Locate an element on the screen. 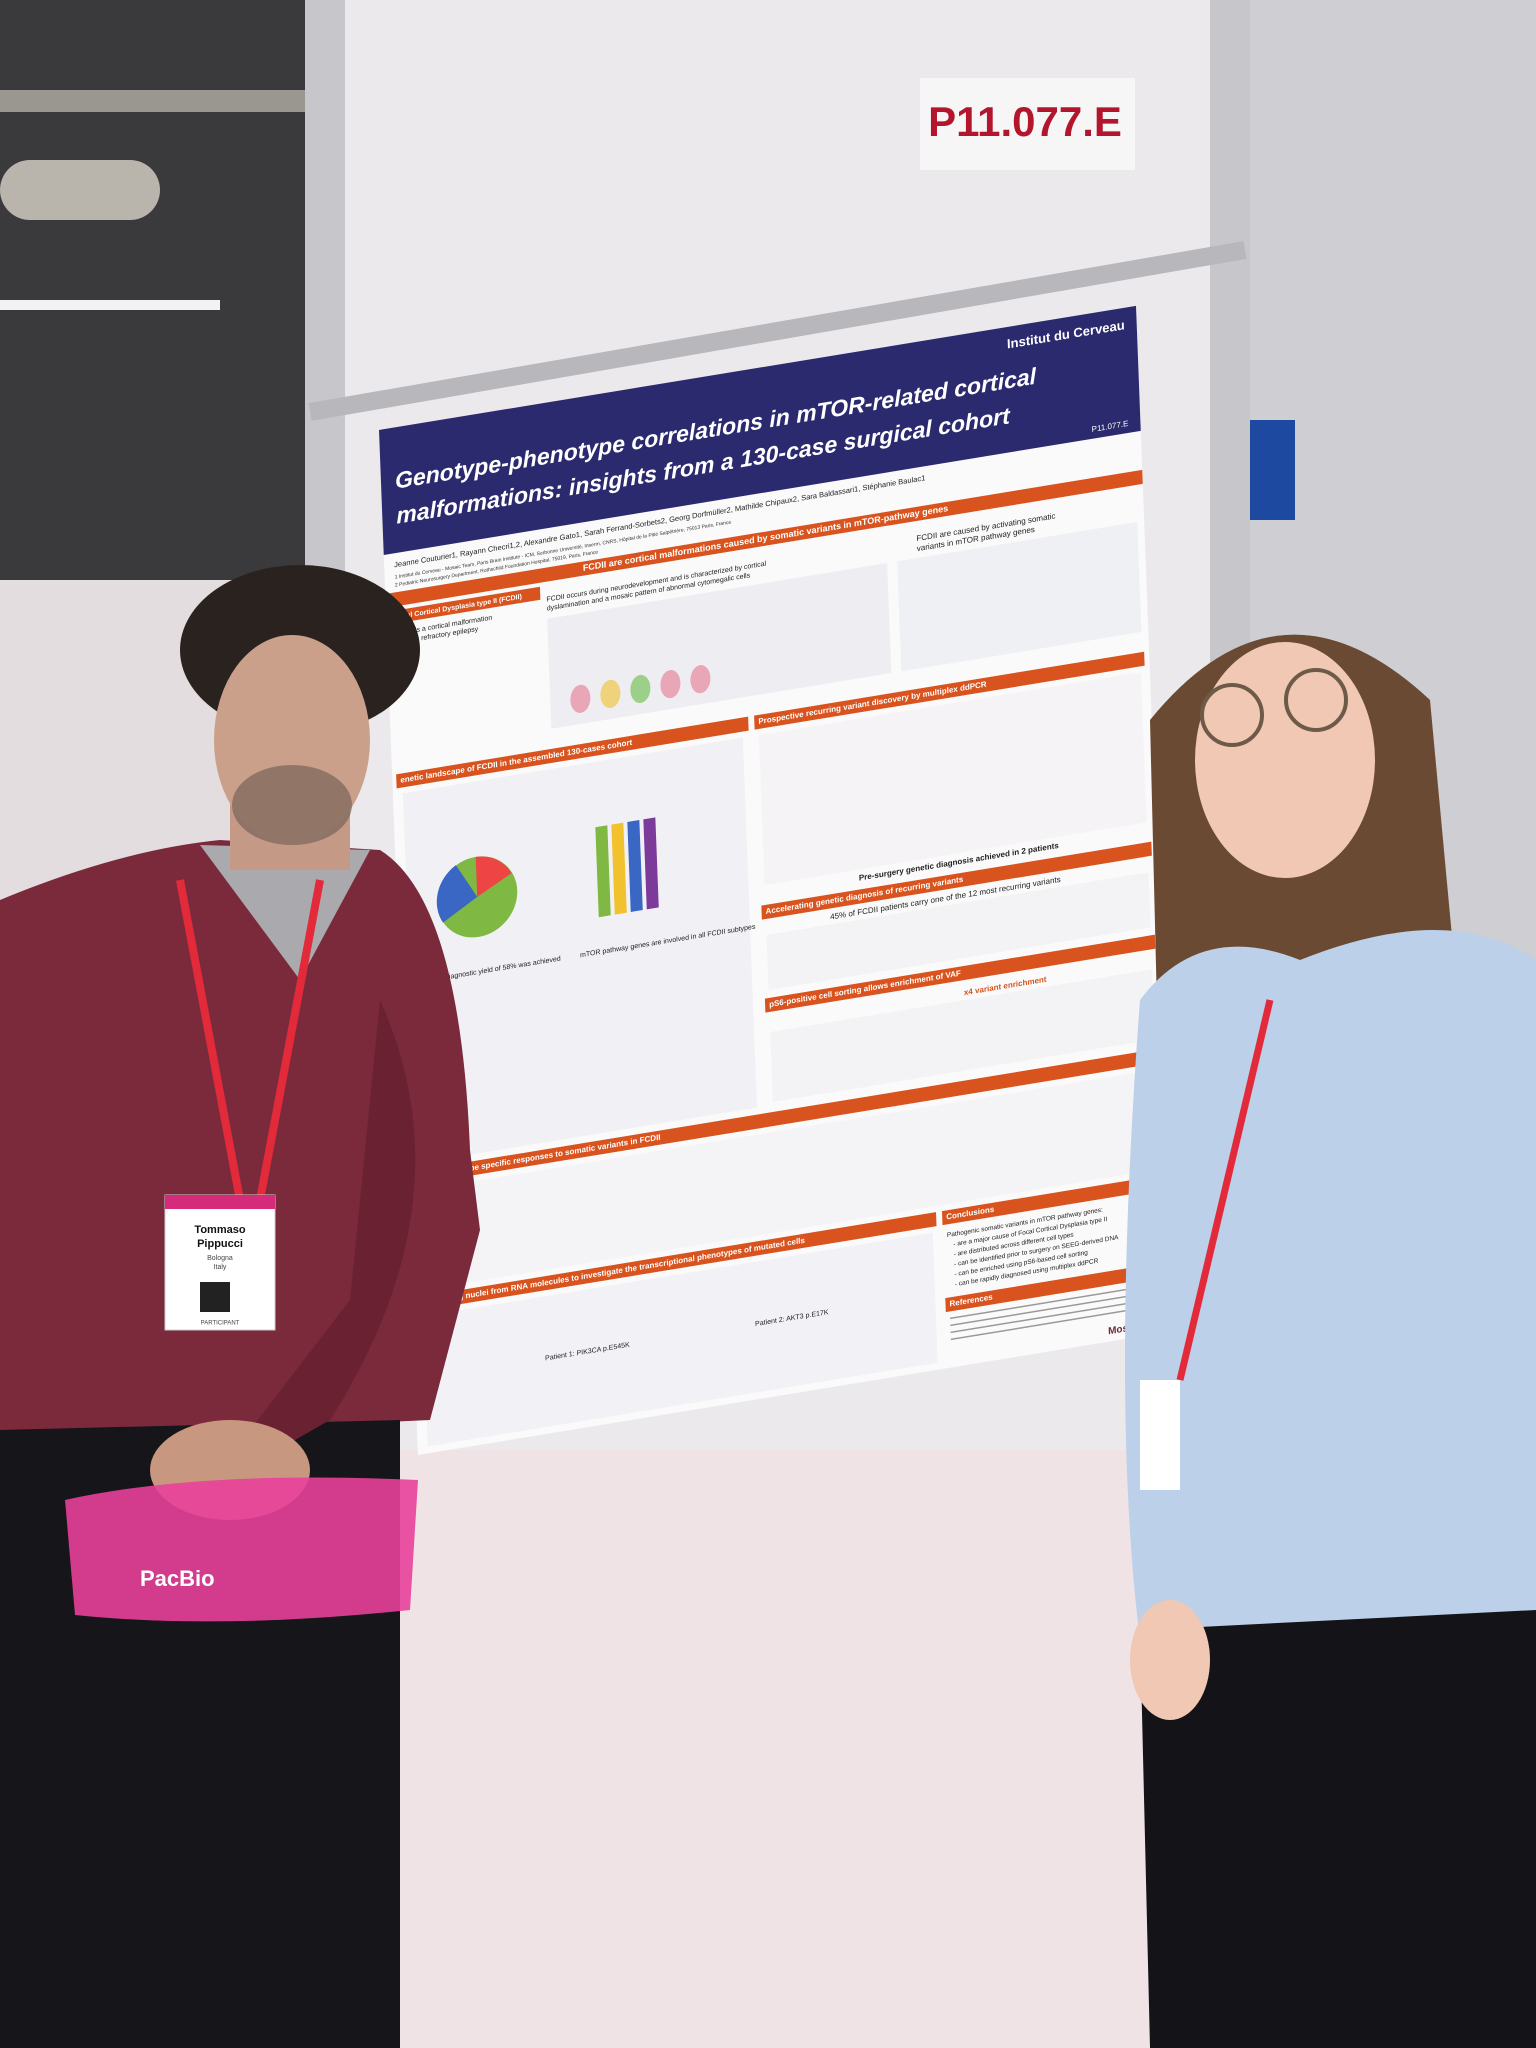 The height and width of the screenshot is (2048, 1536). badge-role: PARTICIPANT is located at coordinates (220, 1324).